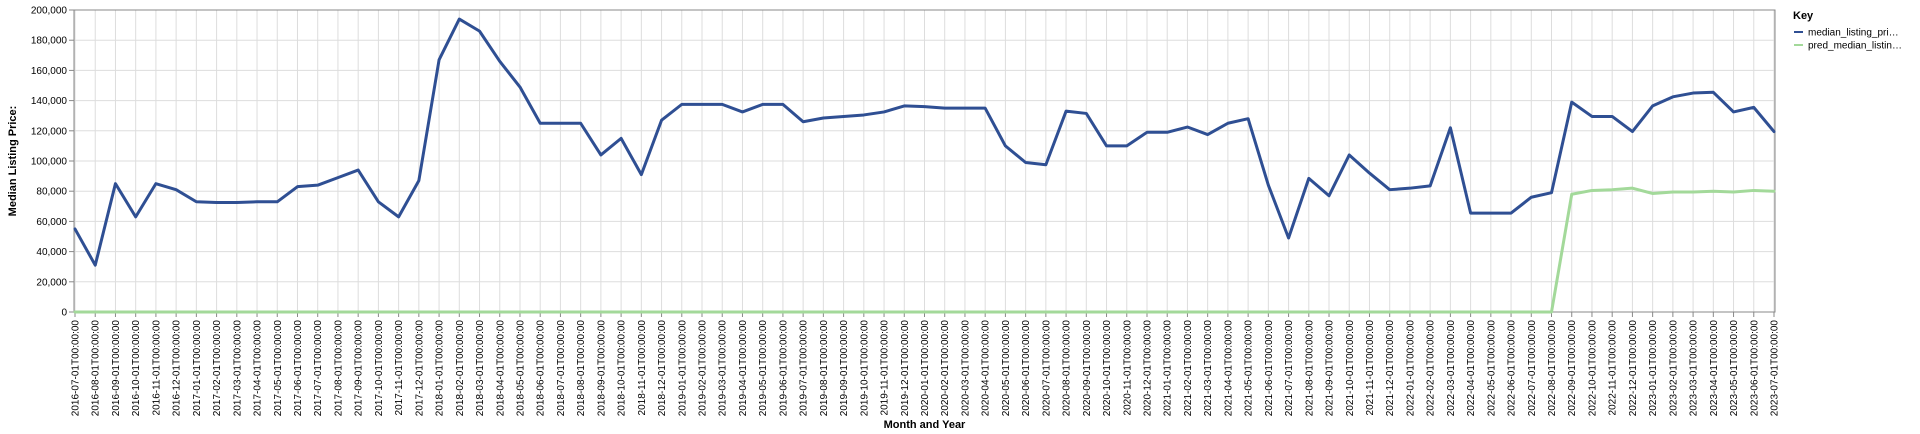  What do you see at coordinates (1512, 368) in the screenshot?
I see `x-tick-label: 2022-06-01T00:00:00` at bounding box center [1512, 368].